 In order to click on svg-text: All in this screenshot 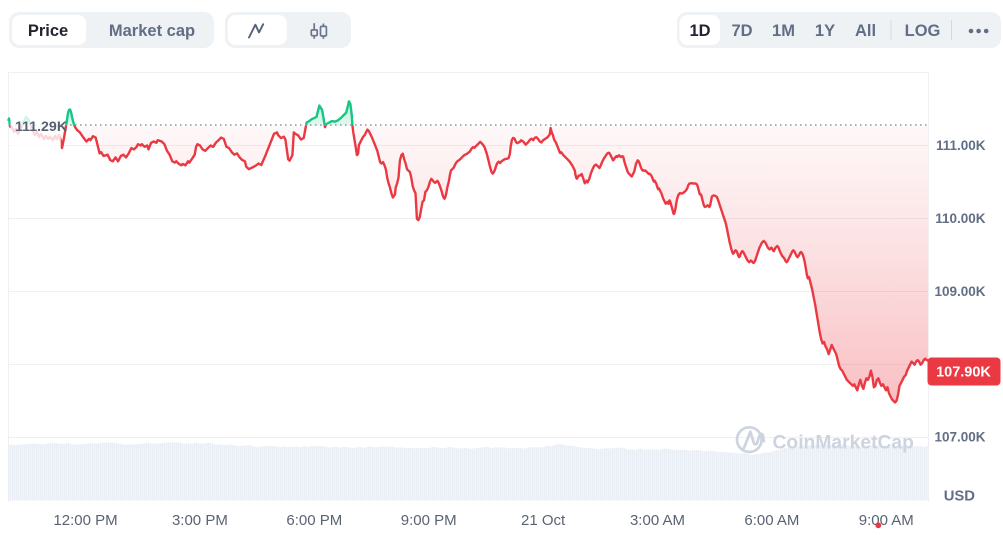, I will do `click(865, 31)`.